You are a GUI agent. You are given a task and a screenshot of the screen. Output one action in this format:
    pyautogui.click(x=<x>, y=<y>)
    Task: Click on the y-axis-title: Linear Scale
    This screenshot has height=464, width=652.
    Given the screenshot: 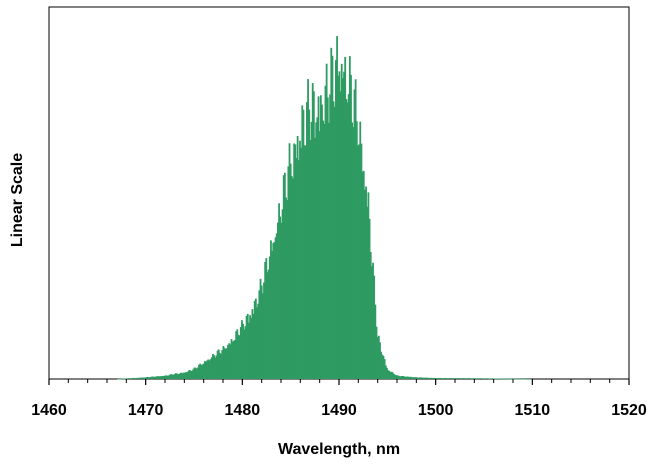 What is the action you would take?
    pyautogui.click(x=17, y=200)
    